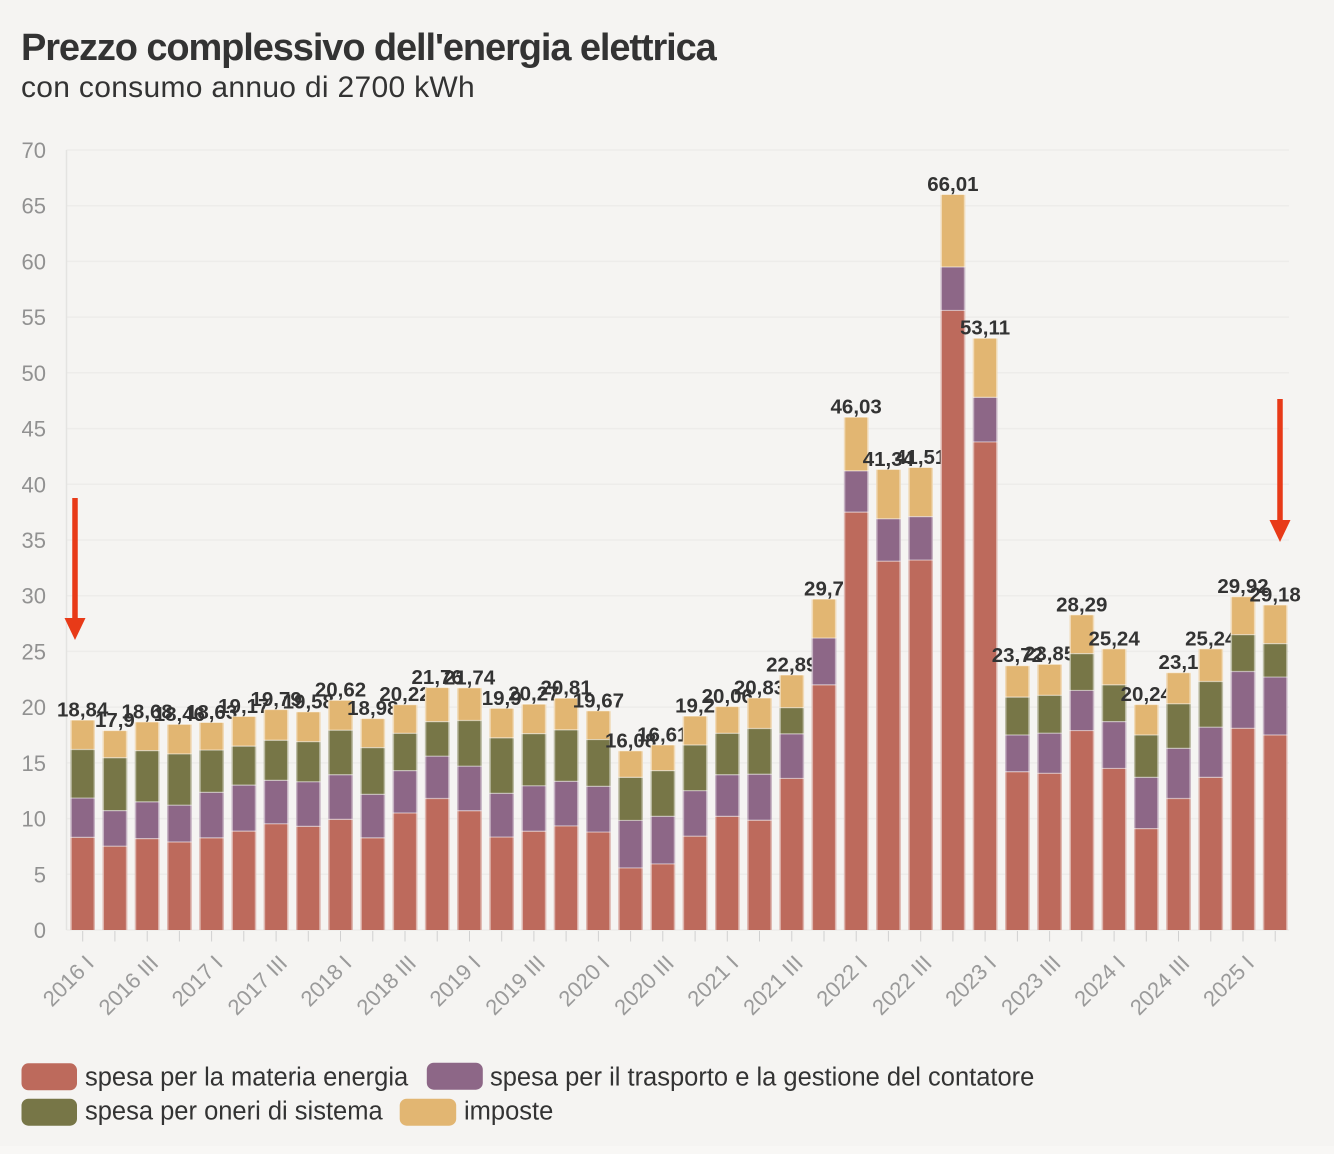  Describe the element at coordinates (275, 699) in the screenshot. I see `svg-text: 19,79` at that location.